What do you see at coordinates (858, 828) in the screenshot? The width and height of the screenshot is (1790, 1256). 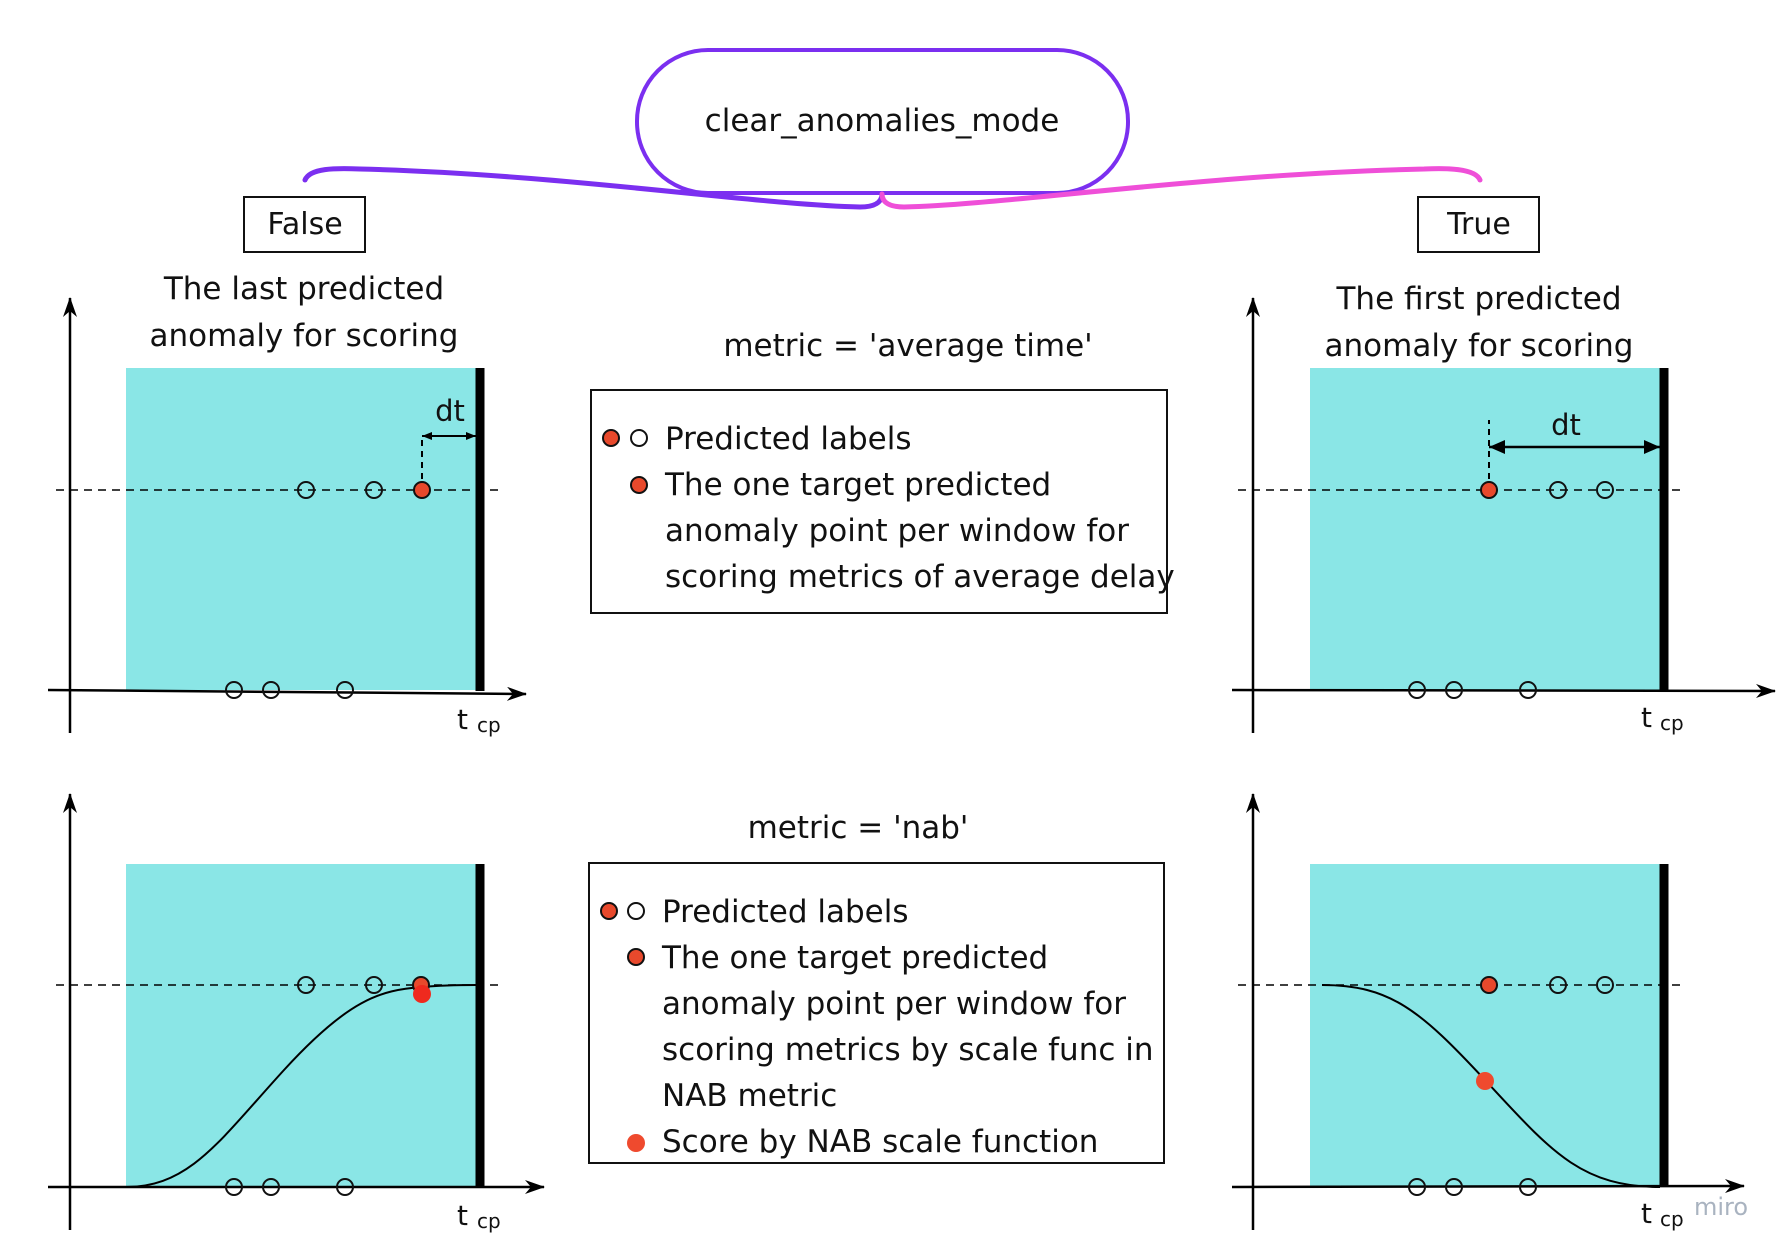 I see `metric-nab-label: metric = 'nab'` at bounding box center [858, 828].